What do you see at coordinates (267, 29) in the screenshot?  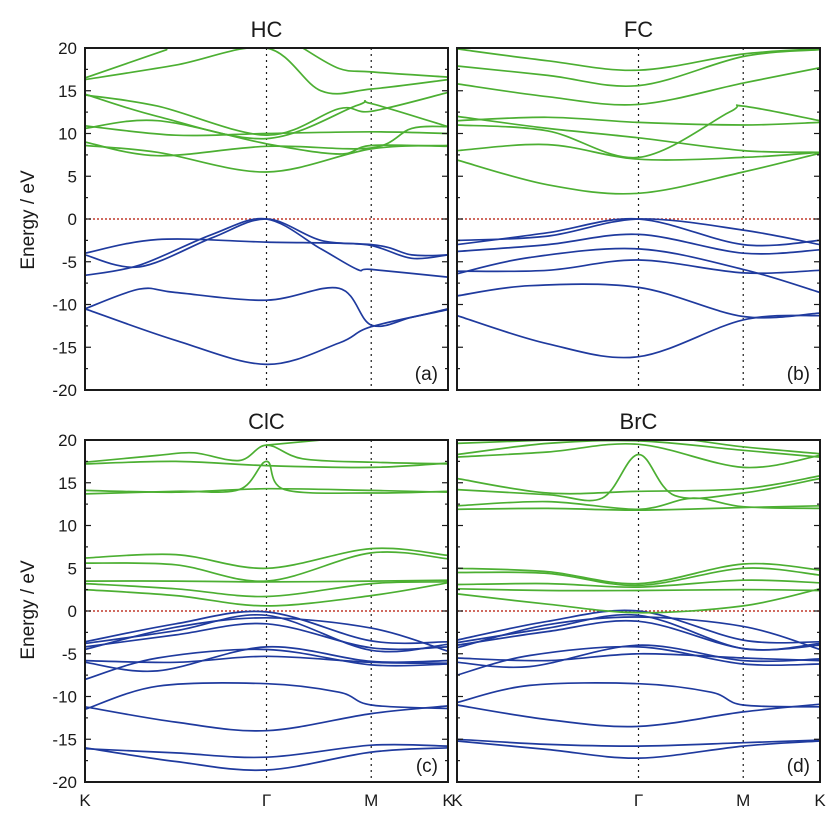 I see `panel-title: HC` at bounding box center [267, 29].